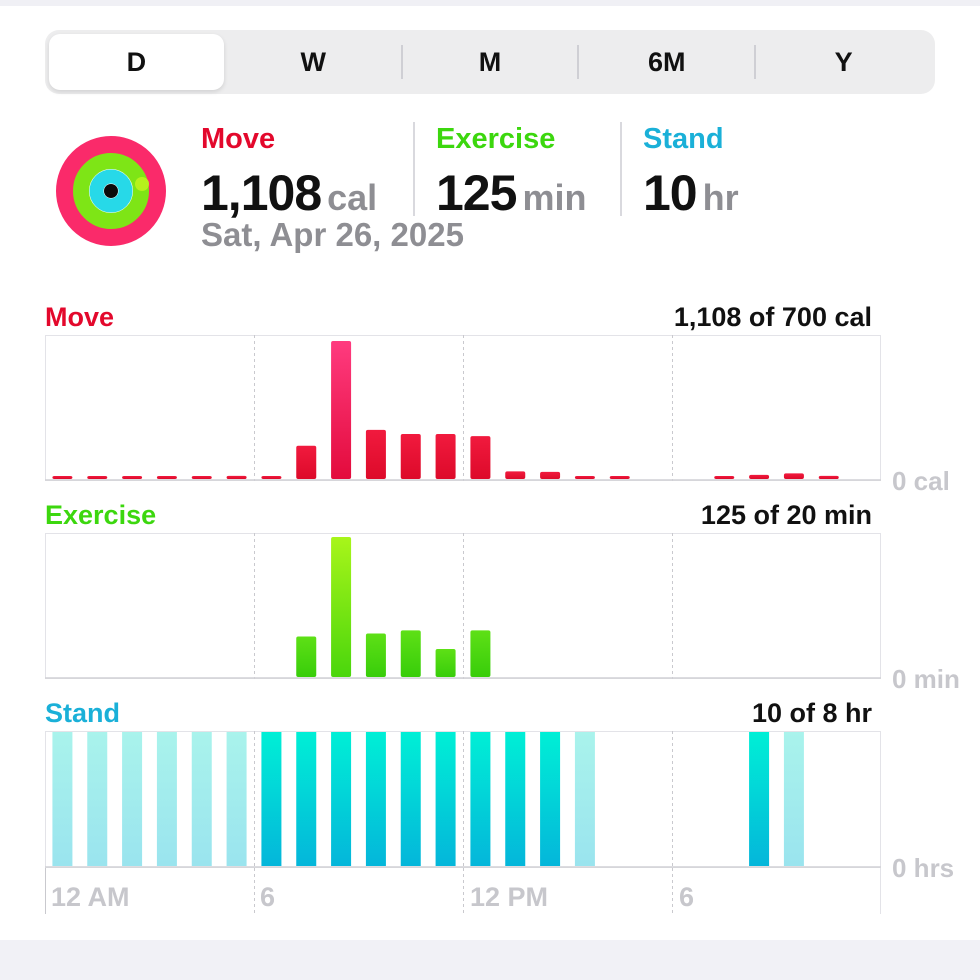 This screenshot has width=980, height=980. I want to click on summary-exercise: Exercise 125 min, so click(511, 172).